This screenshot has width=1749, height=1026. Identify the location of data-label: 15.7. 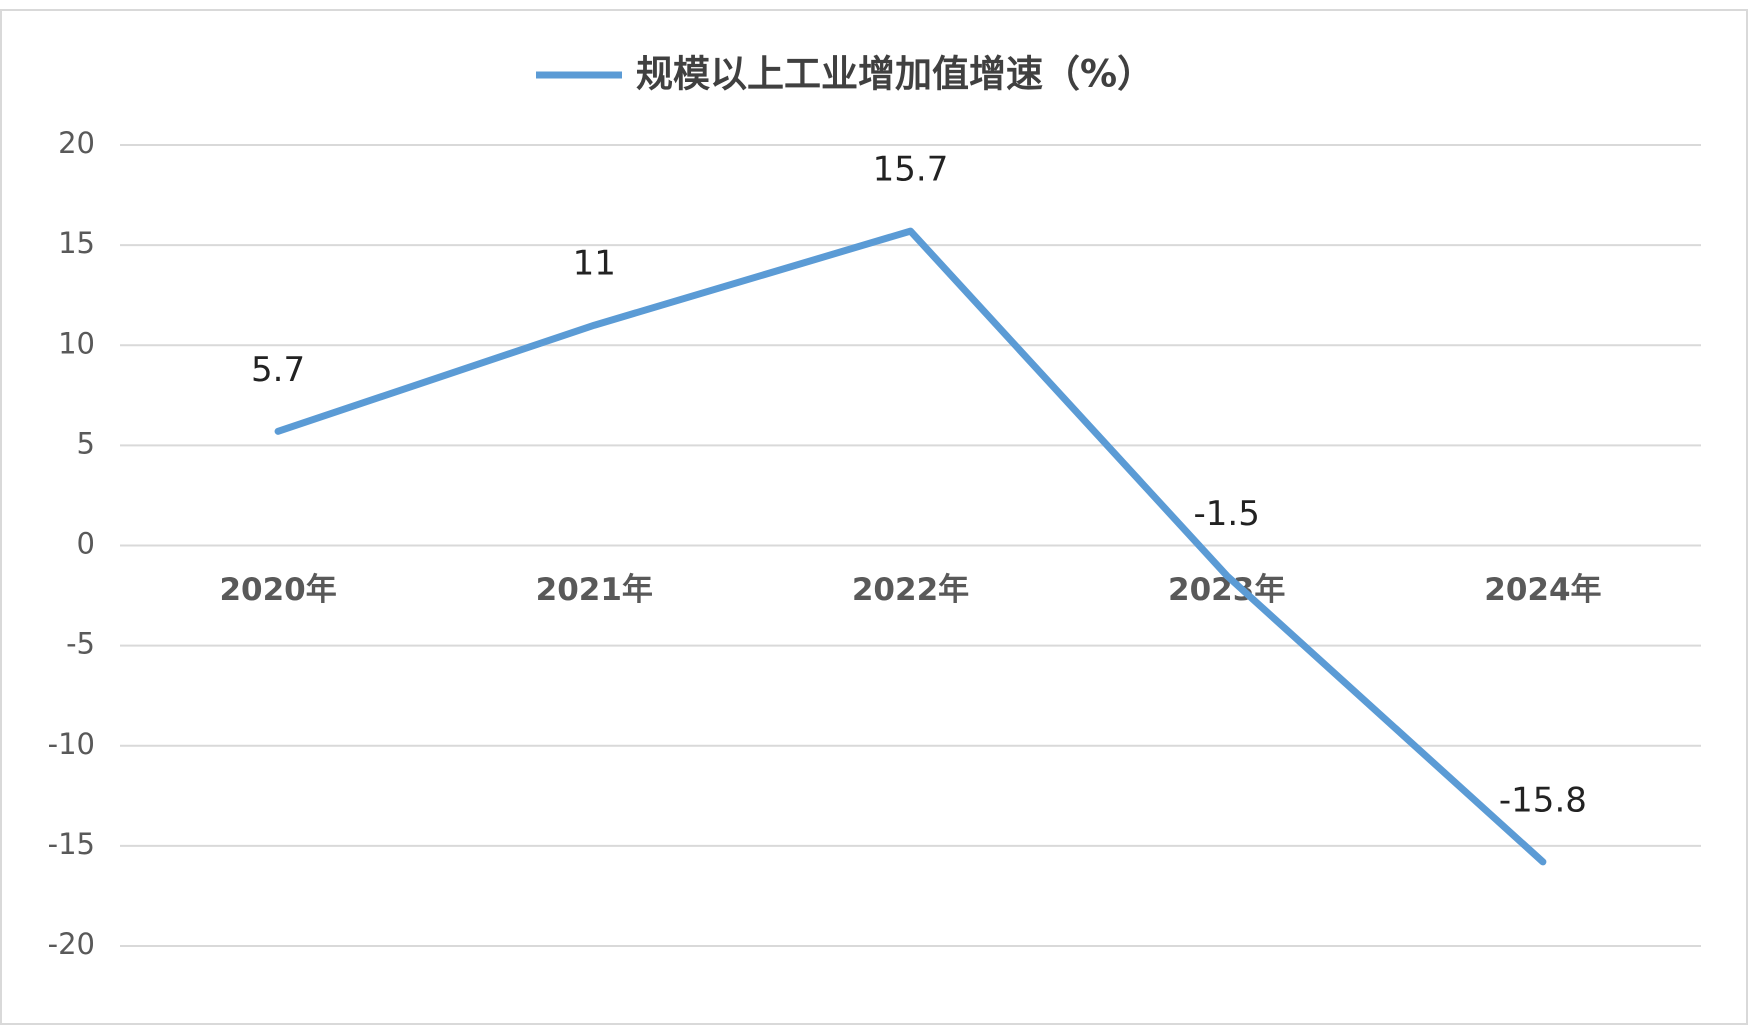
(911, 170).